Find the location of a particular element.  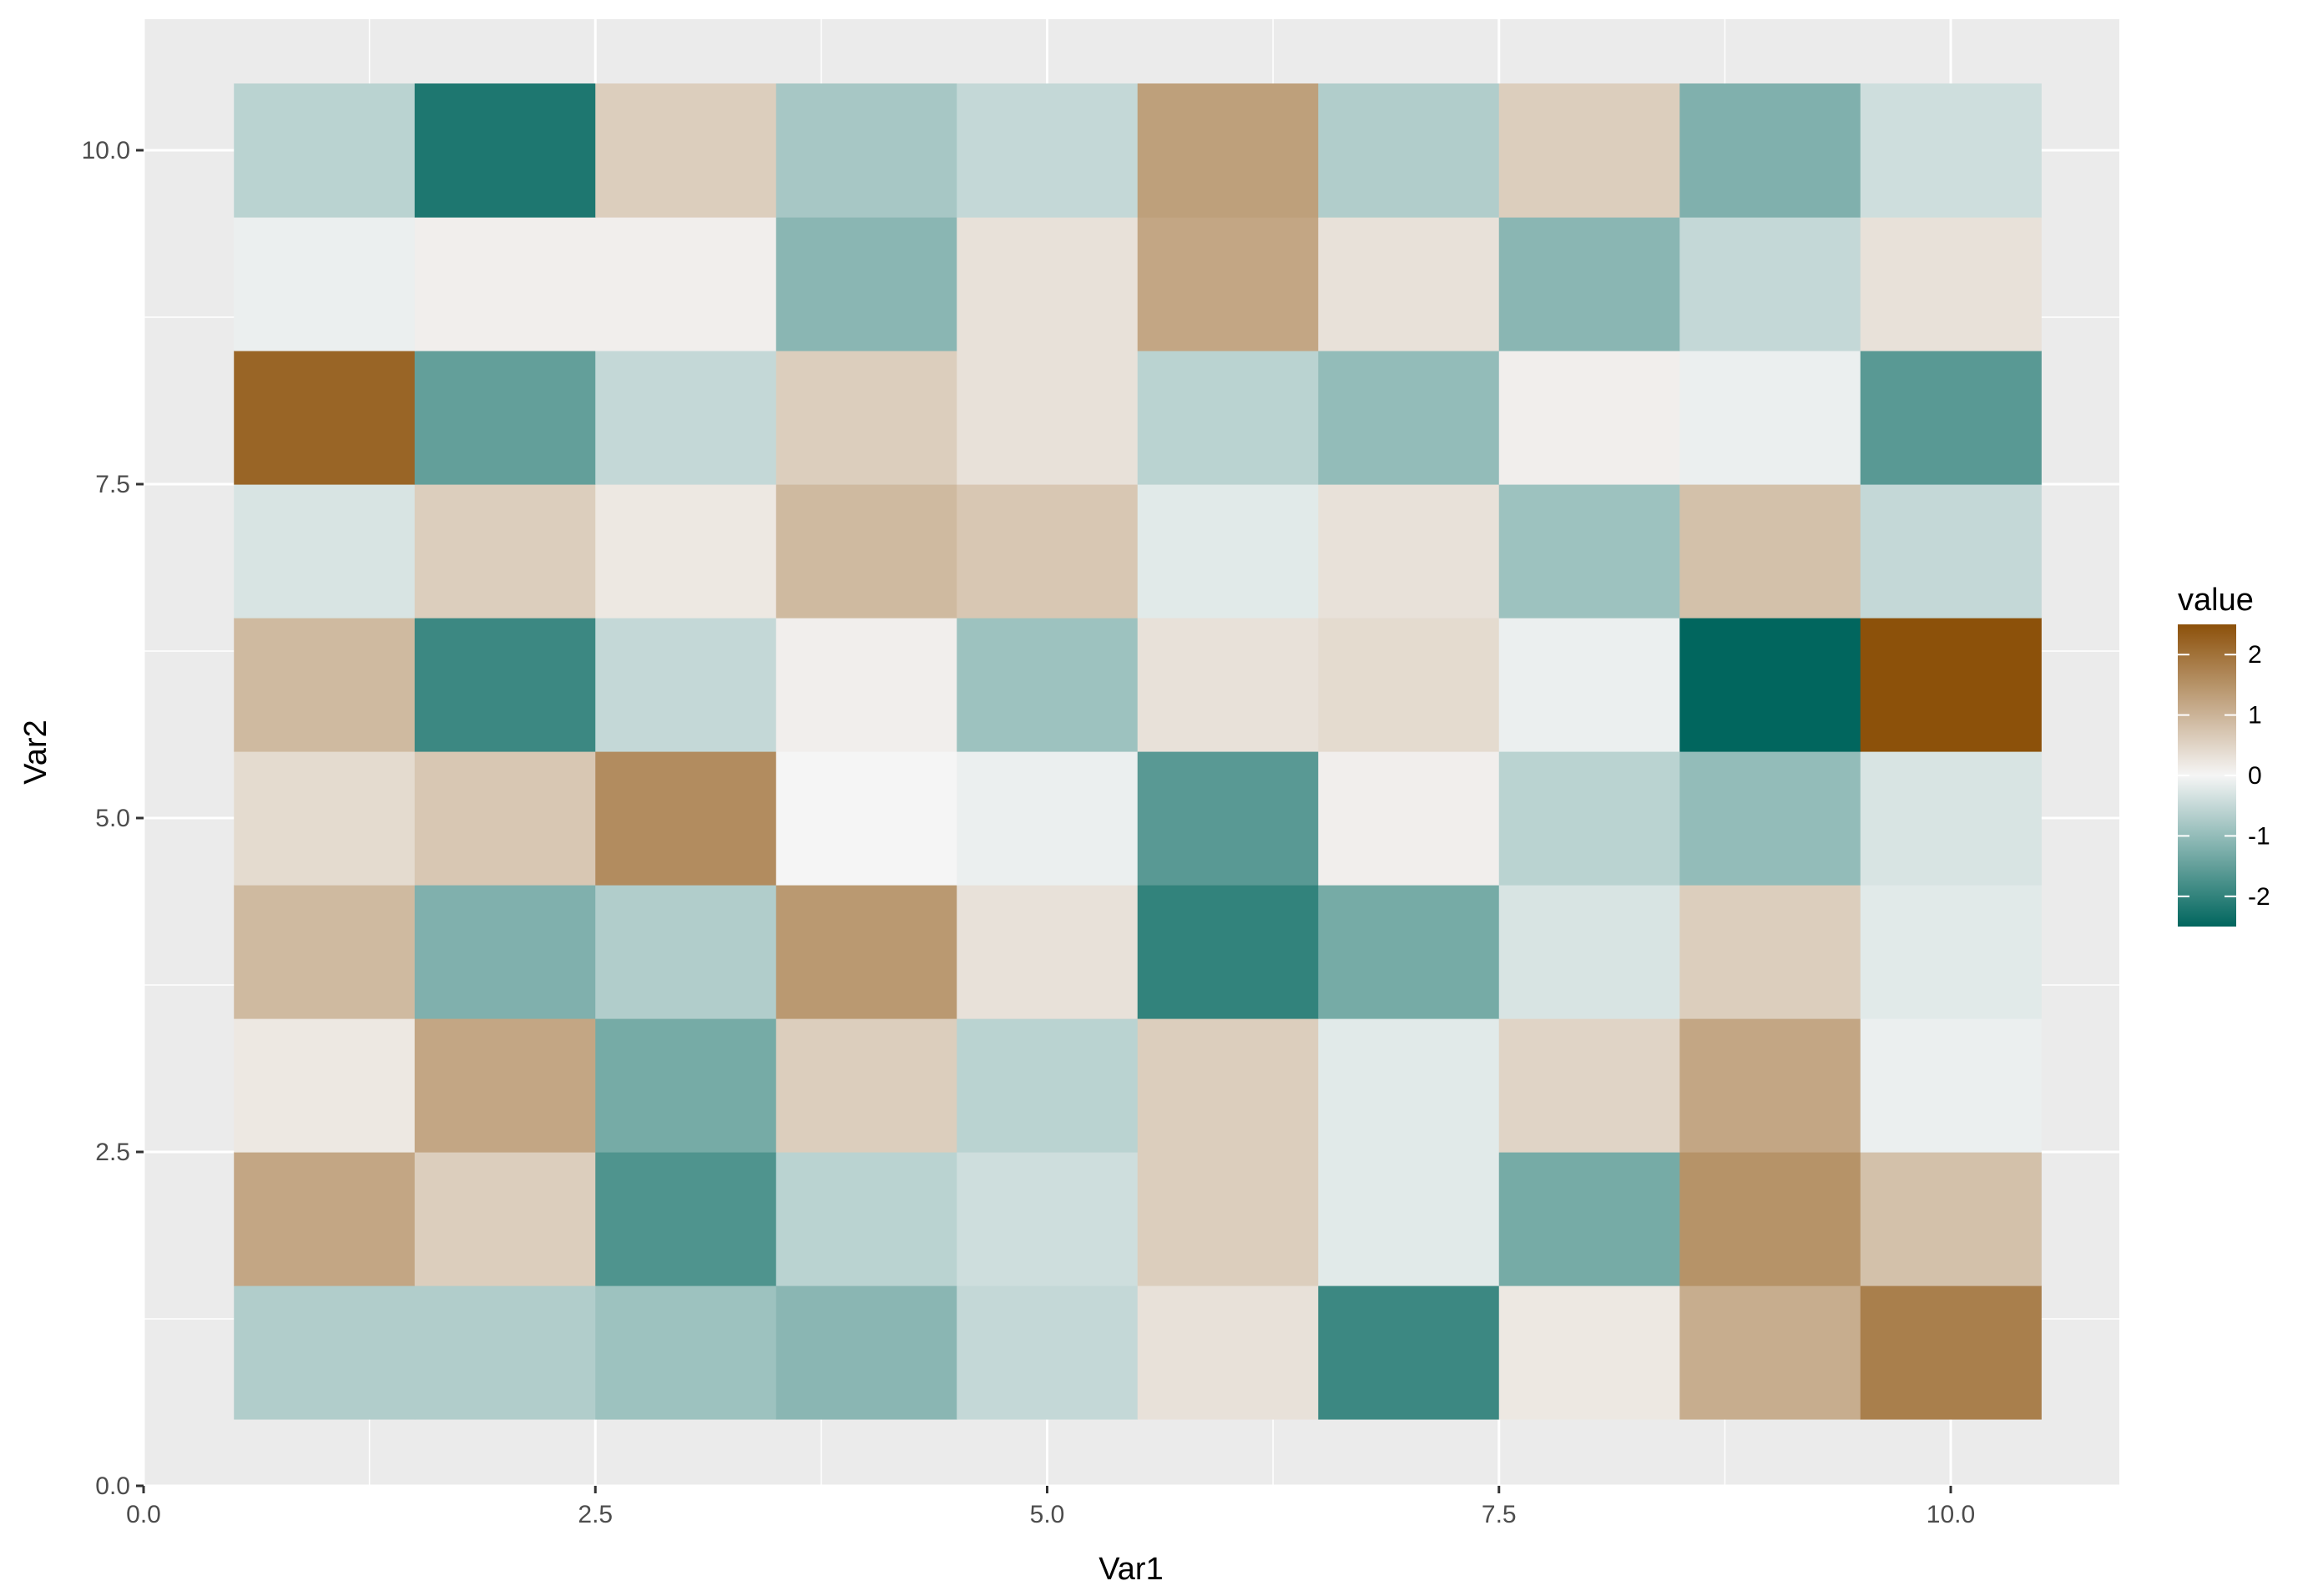

y-tick-label: 5.0 is located at coordinates (112, 818).